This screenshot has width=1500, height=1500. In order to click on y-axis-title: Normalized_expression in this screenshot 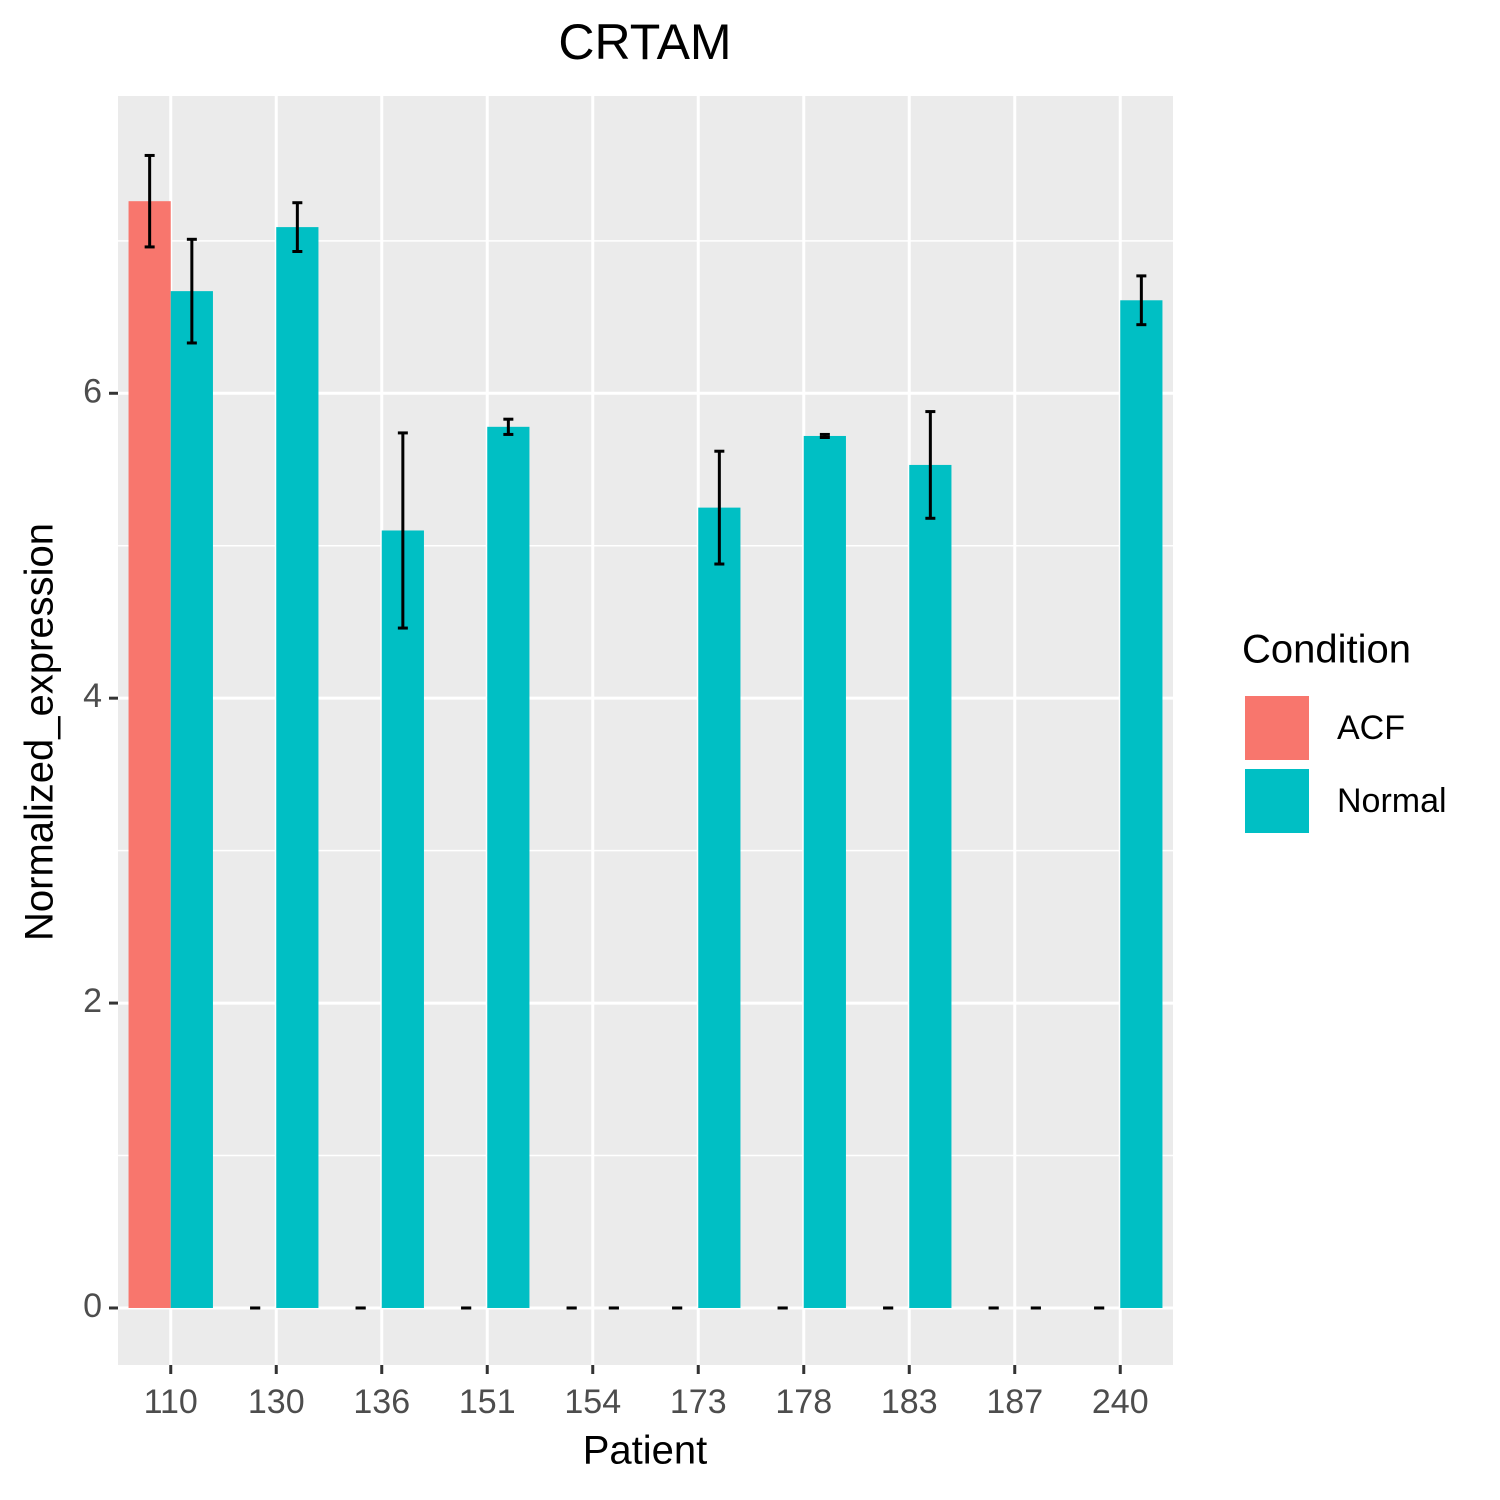, I will do `click(40, 732)`.